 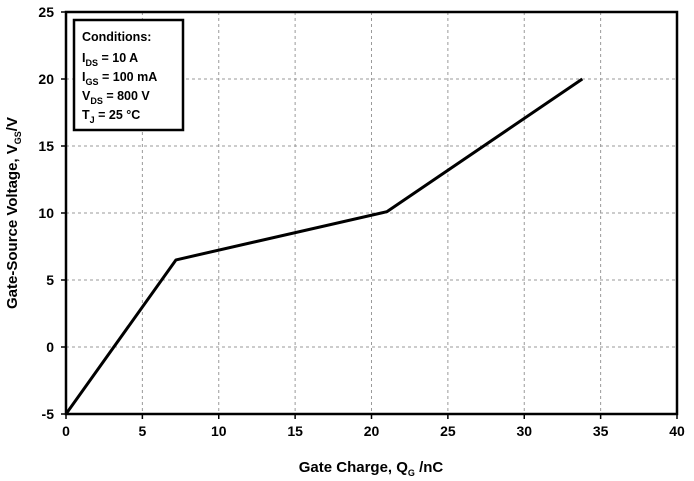 I want to click on y-tick-label: 10, so click(x=46, y=213).